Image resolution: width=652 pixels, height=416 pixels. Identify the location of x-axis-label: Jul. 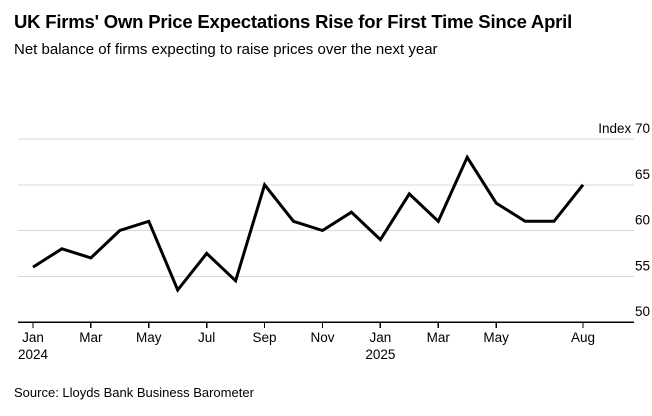
(206, 337).